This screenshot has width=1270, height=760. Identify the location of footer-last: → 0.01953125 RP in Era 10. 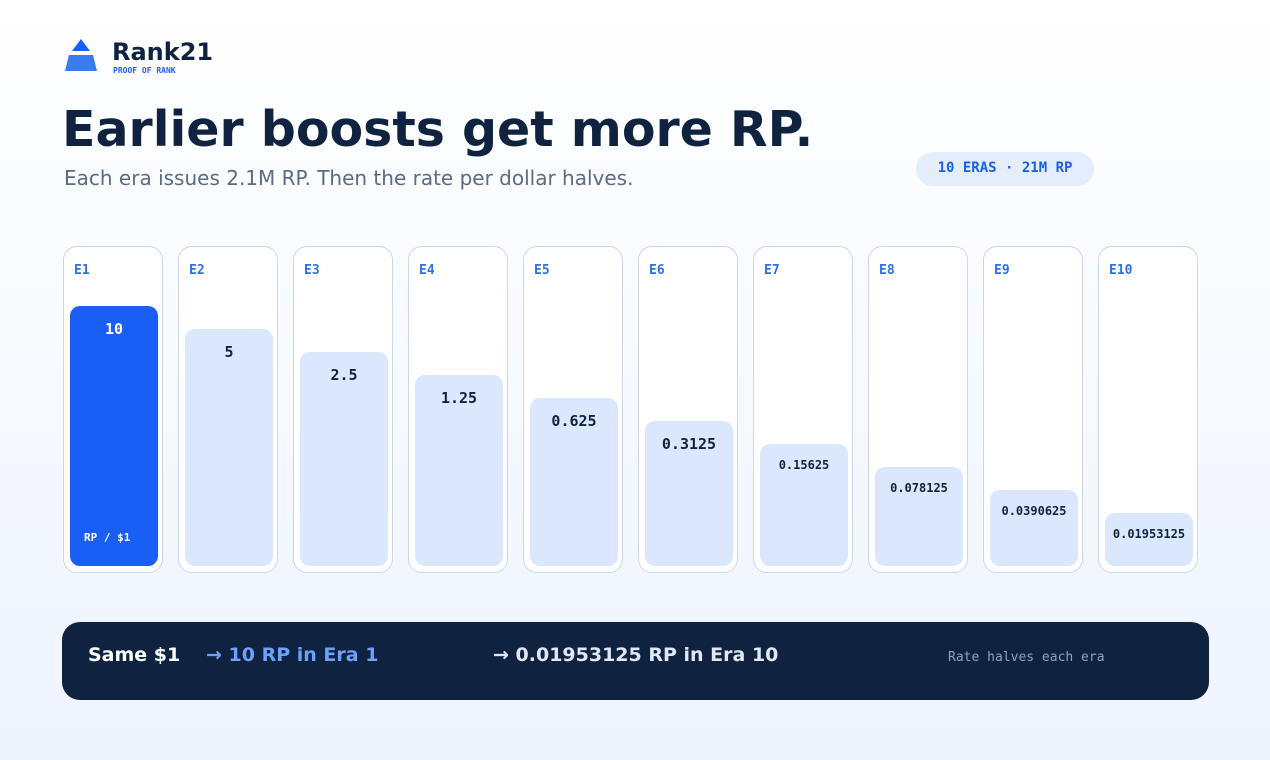
(636, 655).